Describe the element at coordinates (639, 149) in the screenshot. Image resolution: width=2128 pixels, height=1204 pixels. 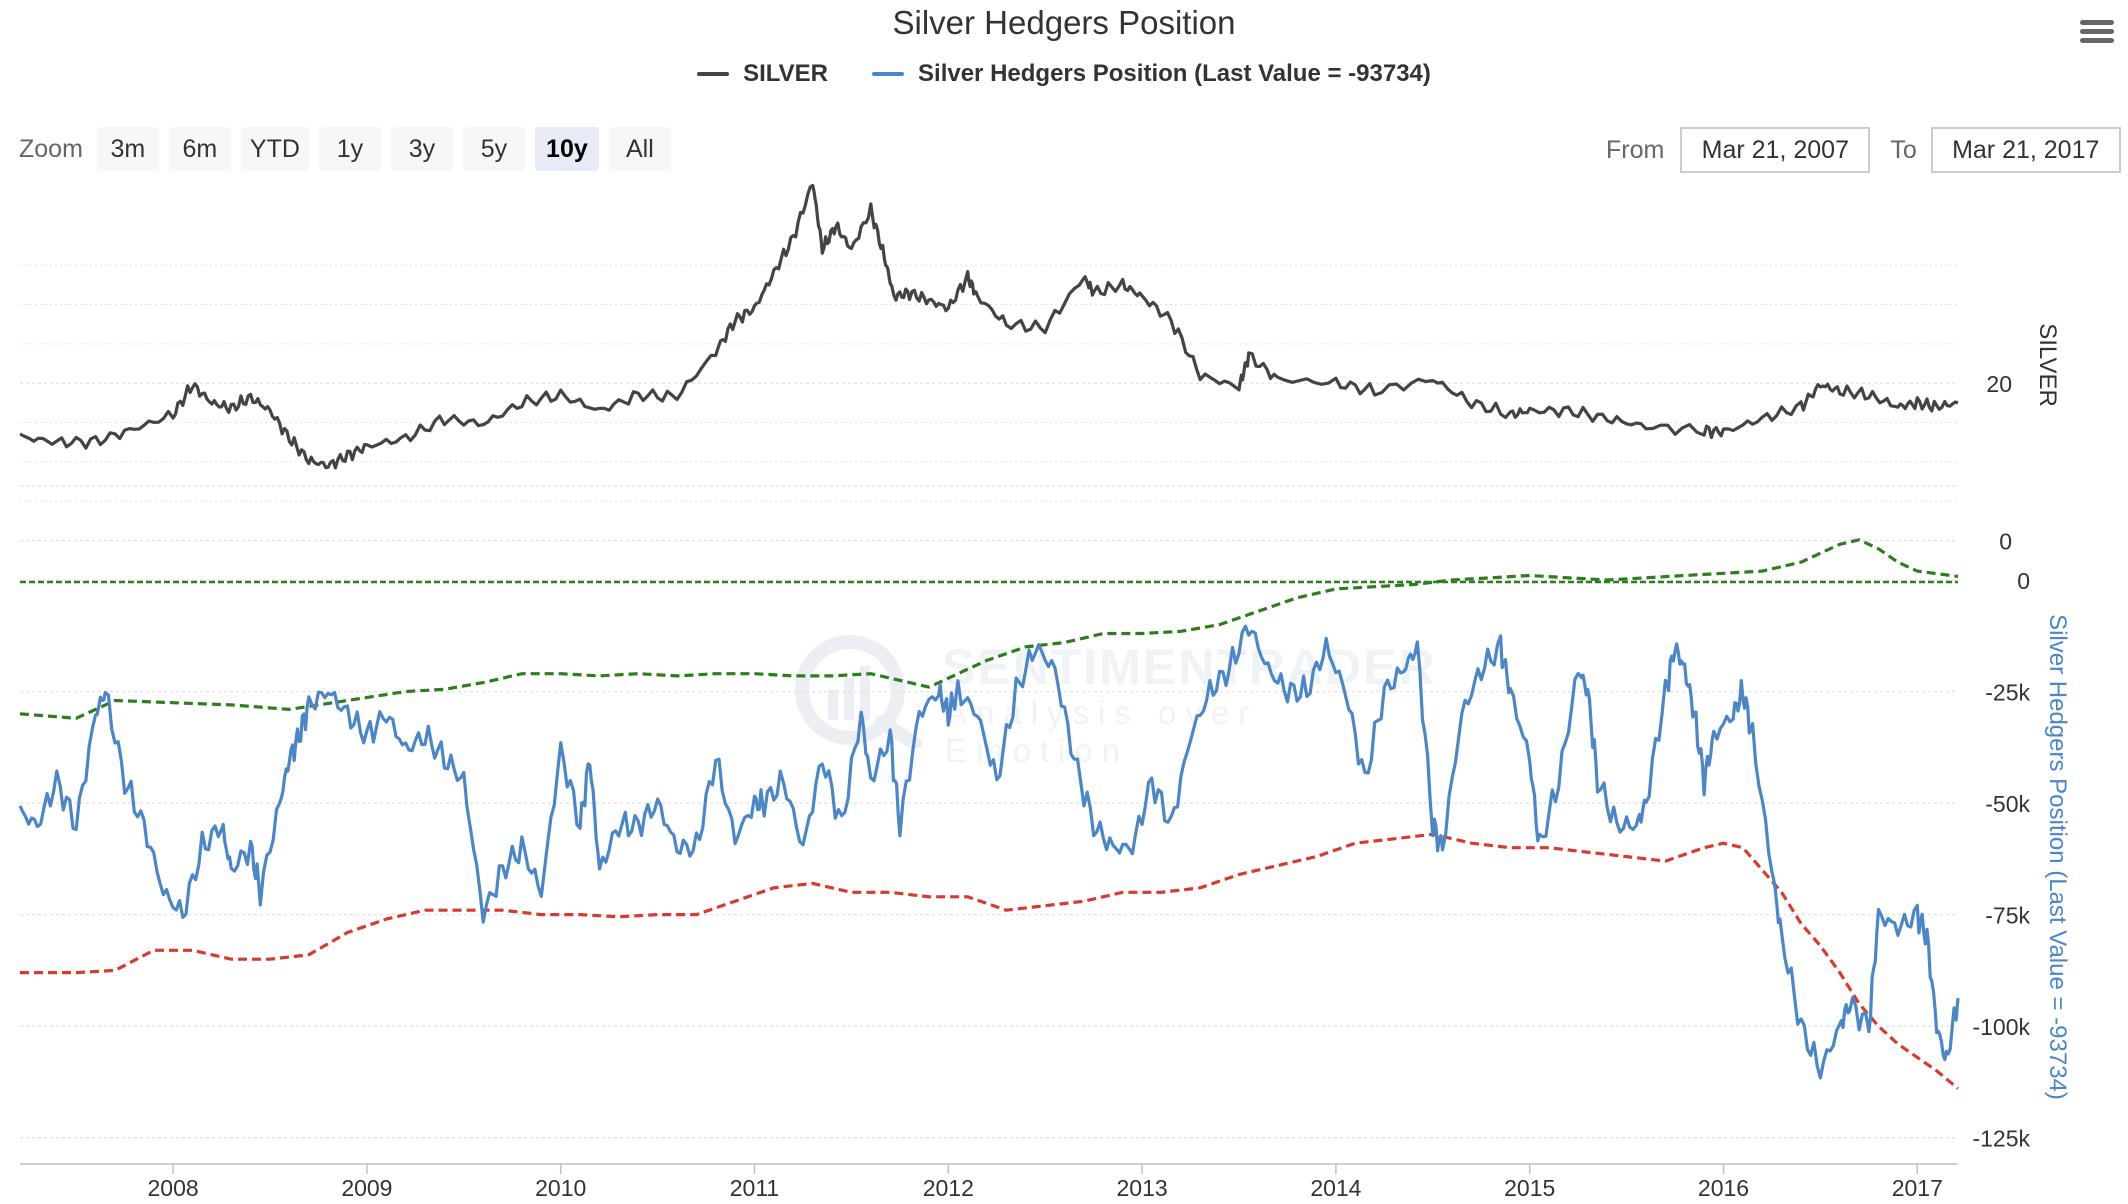
I see `zoom-button-all: All` at that location.